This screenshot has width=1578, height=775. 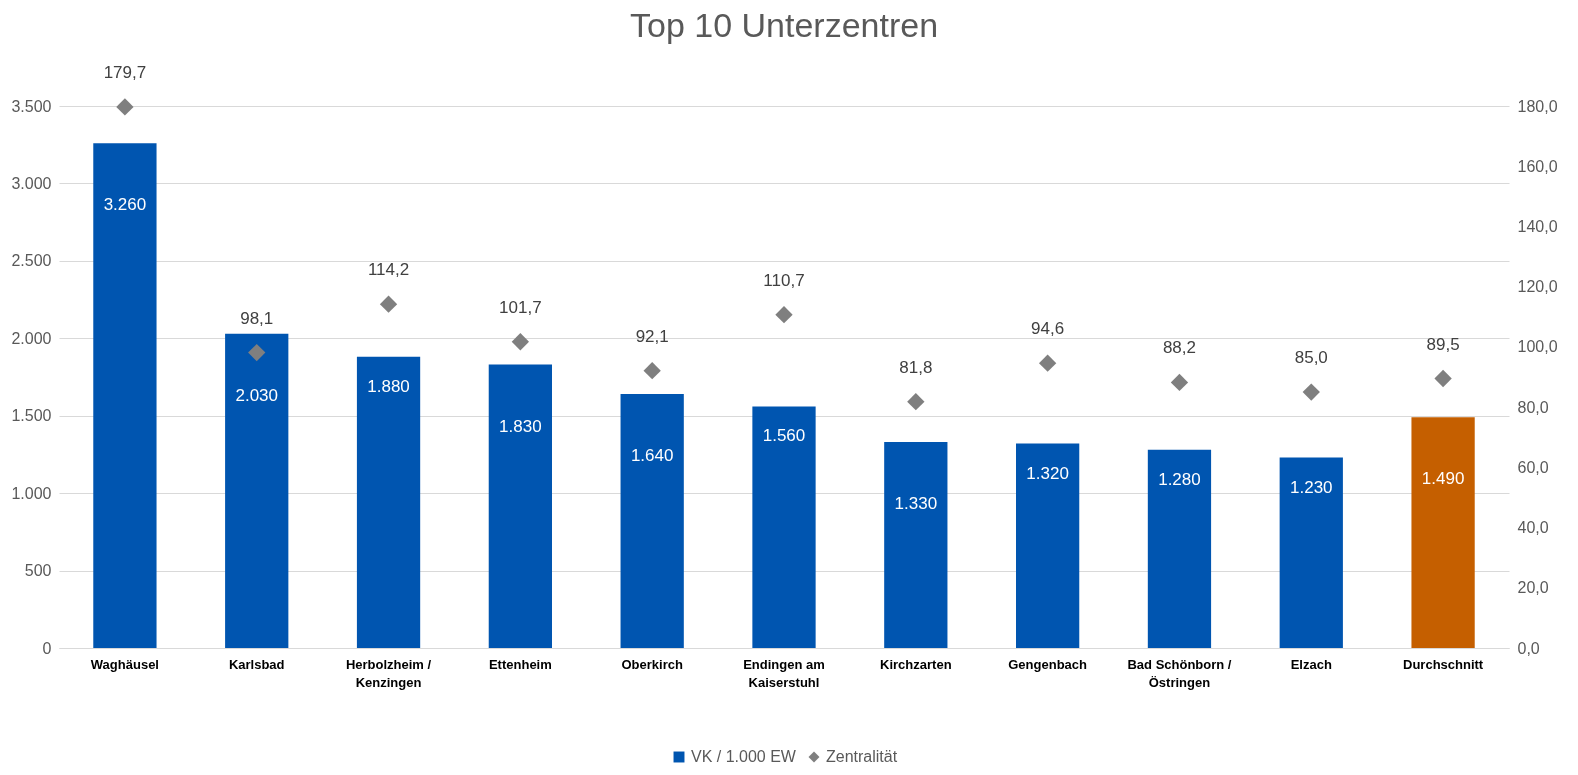 I want to click on data-label: 1.280, so click(x=1179, y=479).